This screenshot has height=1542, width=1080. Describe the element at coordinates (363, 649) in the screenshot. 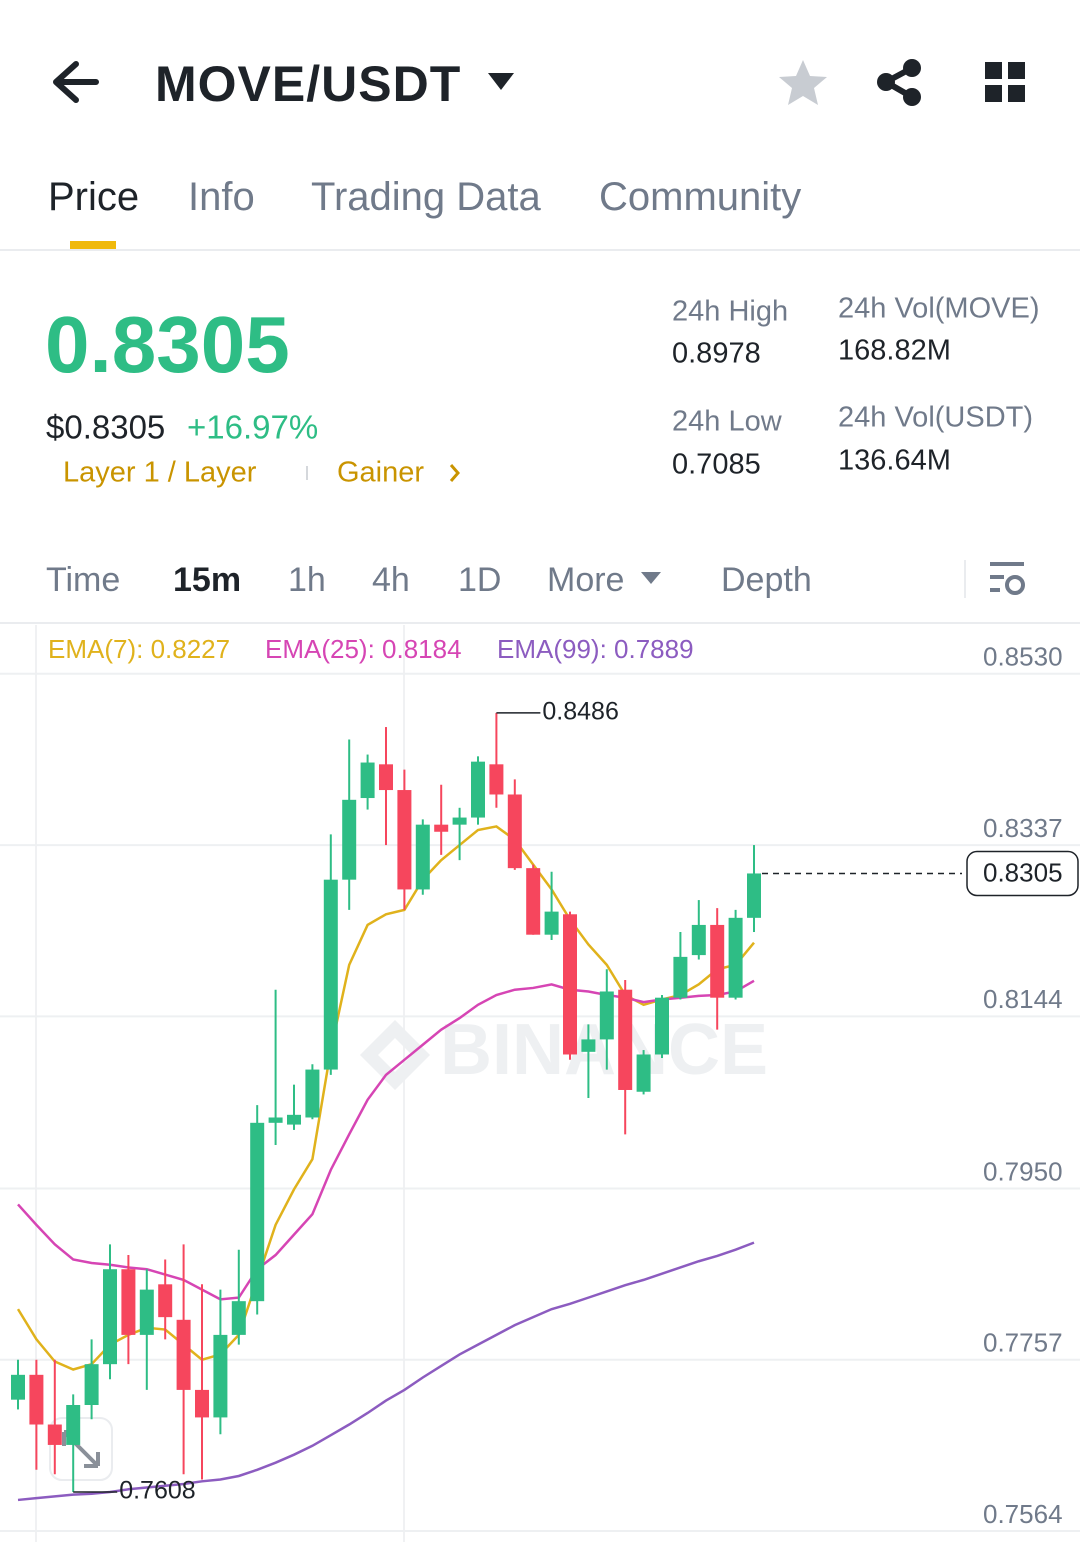

I see `legend-entry: EMA(25): 0.8184` at that location.